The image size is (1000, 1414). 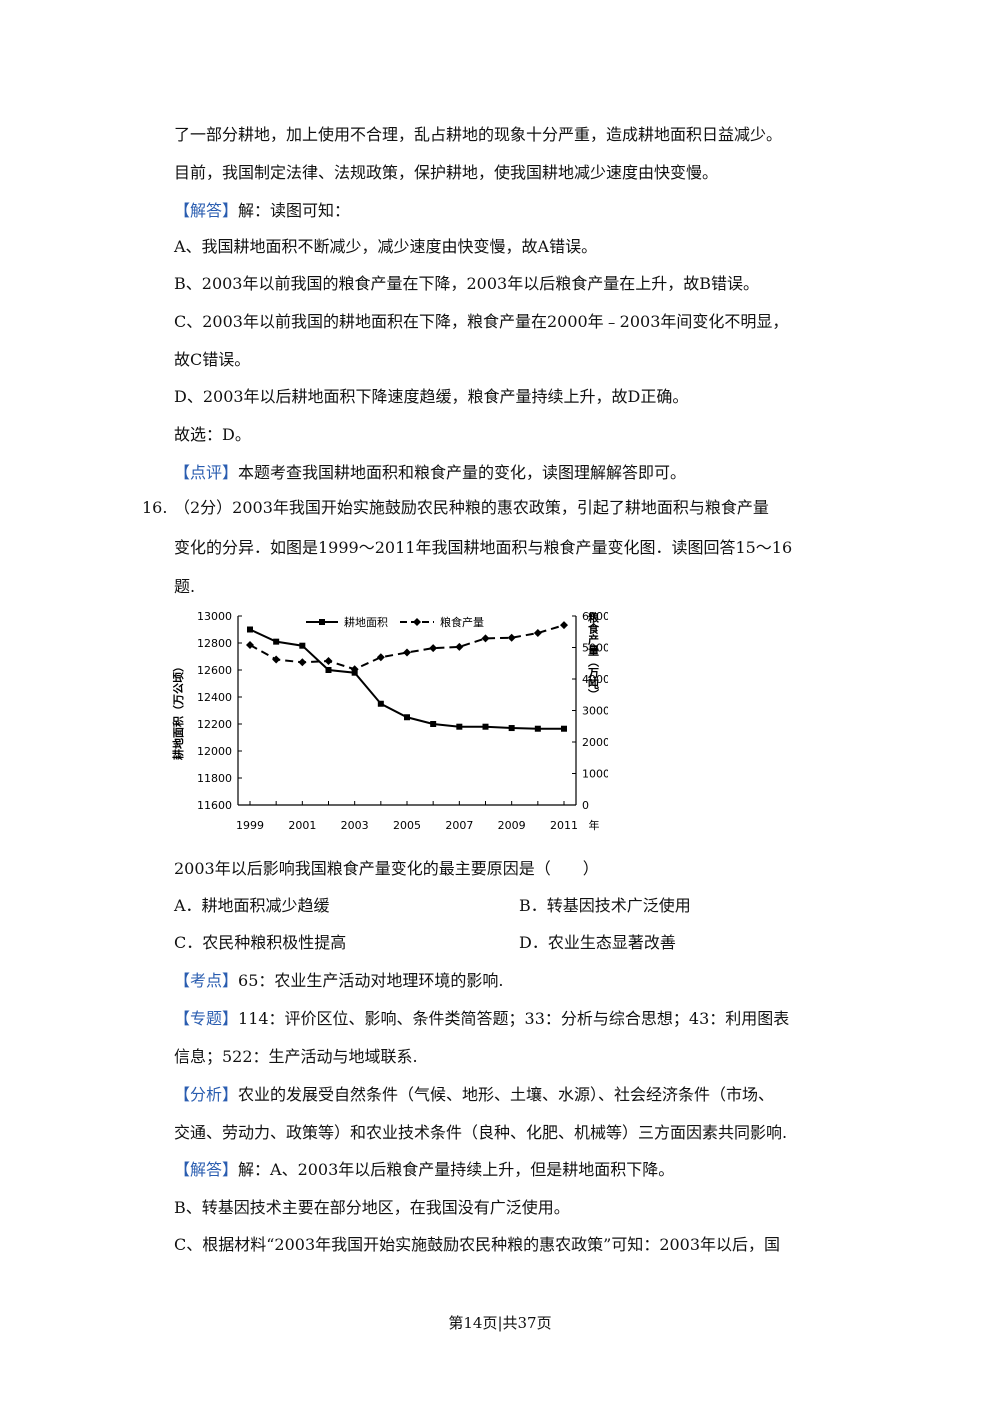 What do you see at coordinates (372, 1207) in the screenshot?
I see `answer2-line: B、转基因技术主要在部分地区，在我国没有广泛使用。` at bounding box center [372, 1207].